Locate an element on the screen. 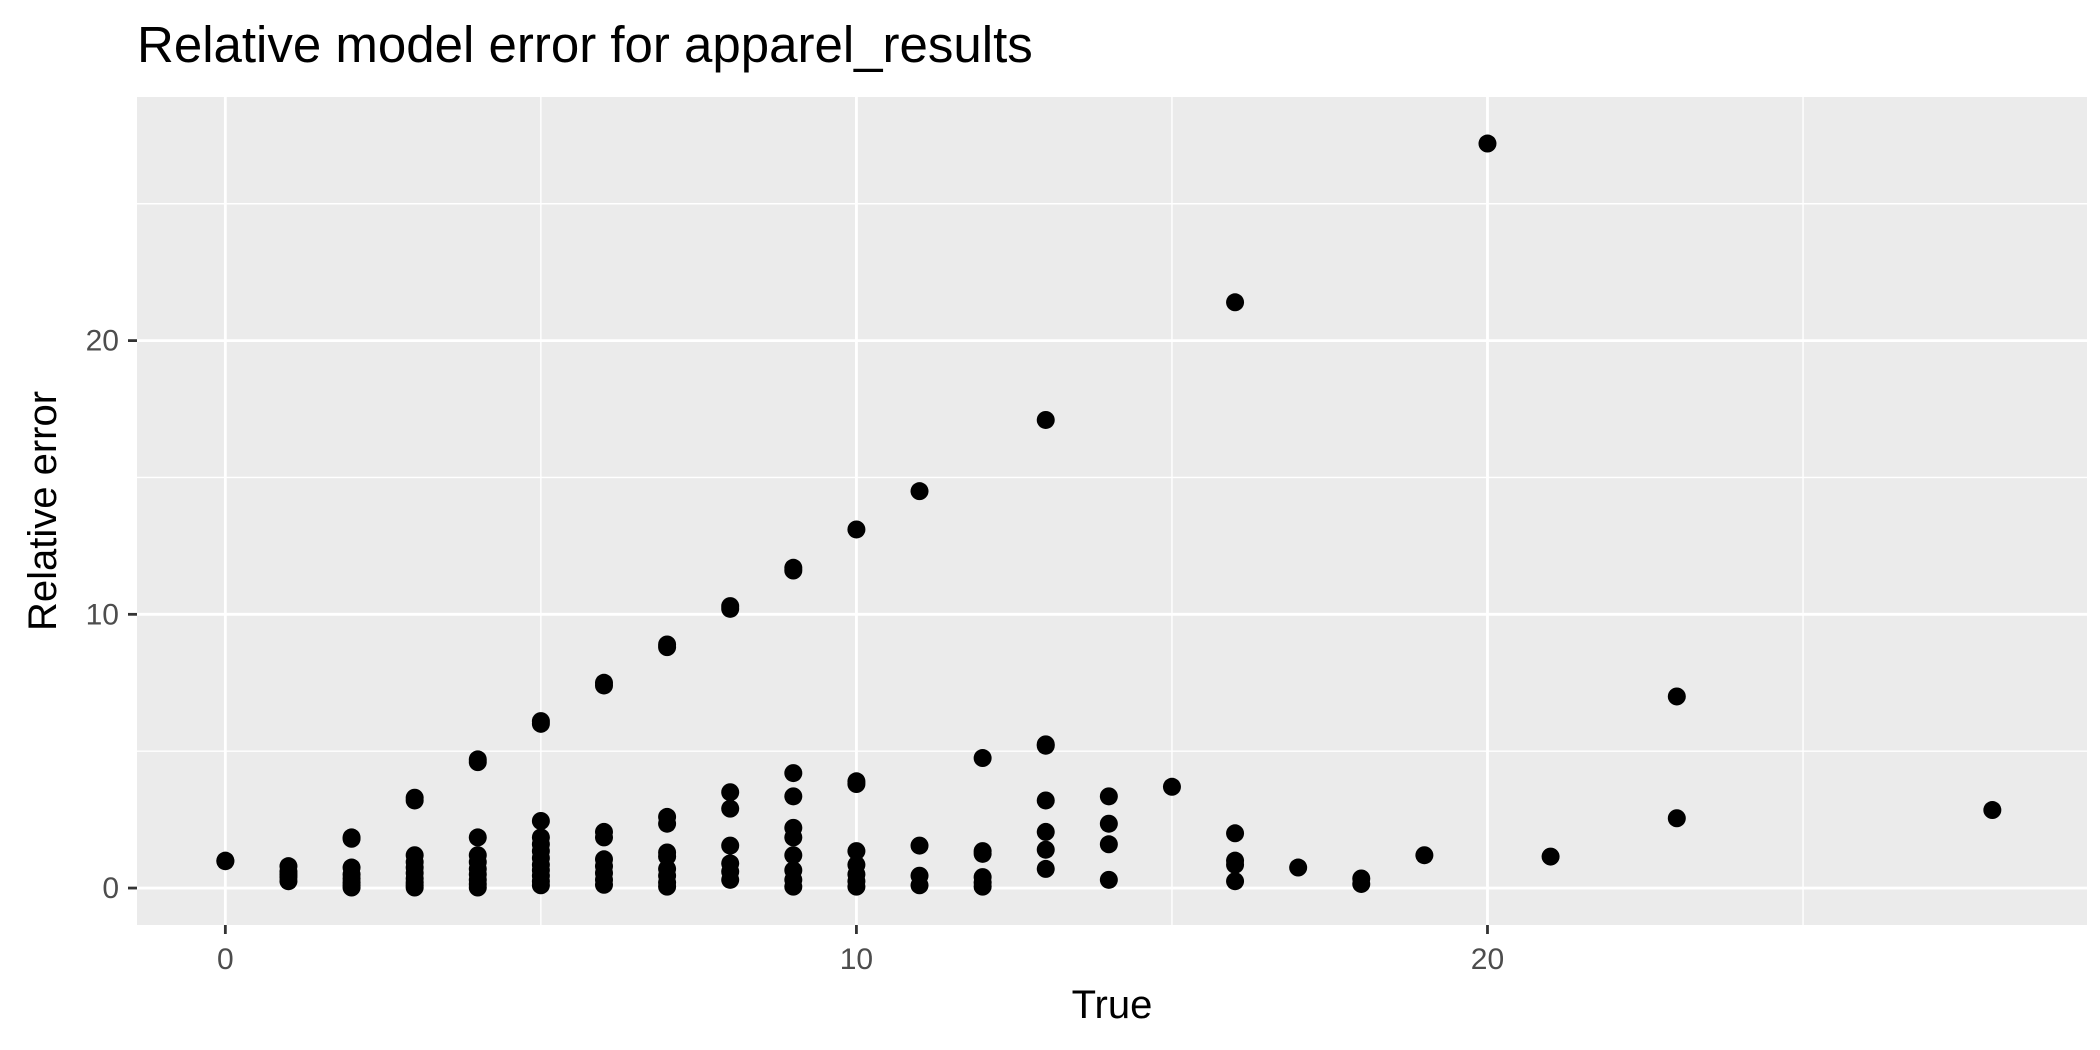  x-tick-labels: 0 10 20 is located at coordinates (860, 959).